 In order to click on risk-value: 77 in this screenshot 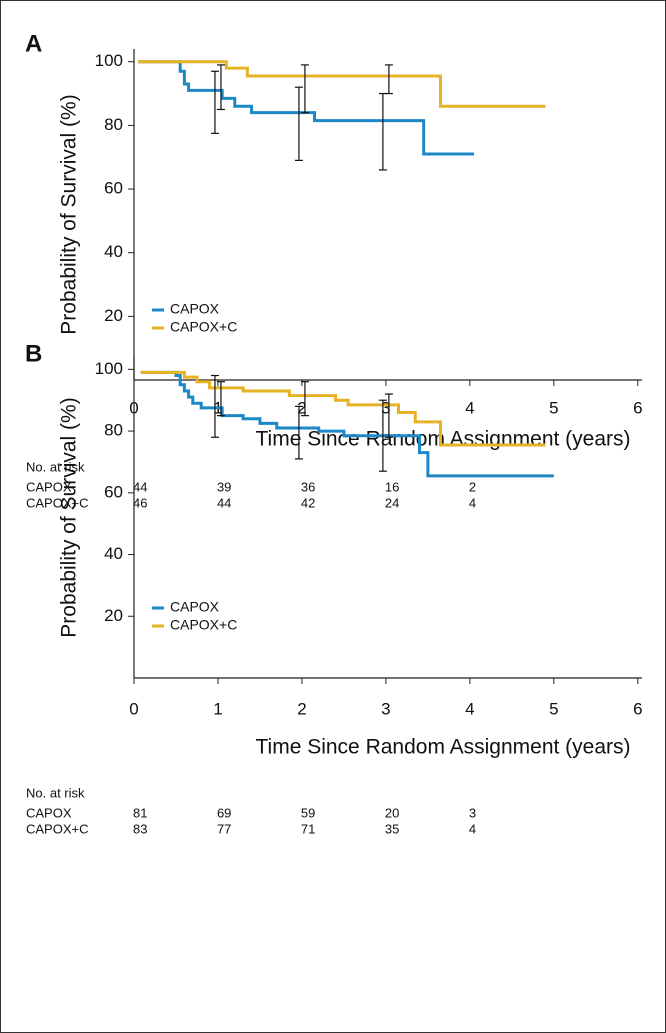, I will do `click(224, 828)`.